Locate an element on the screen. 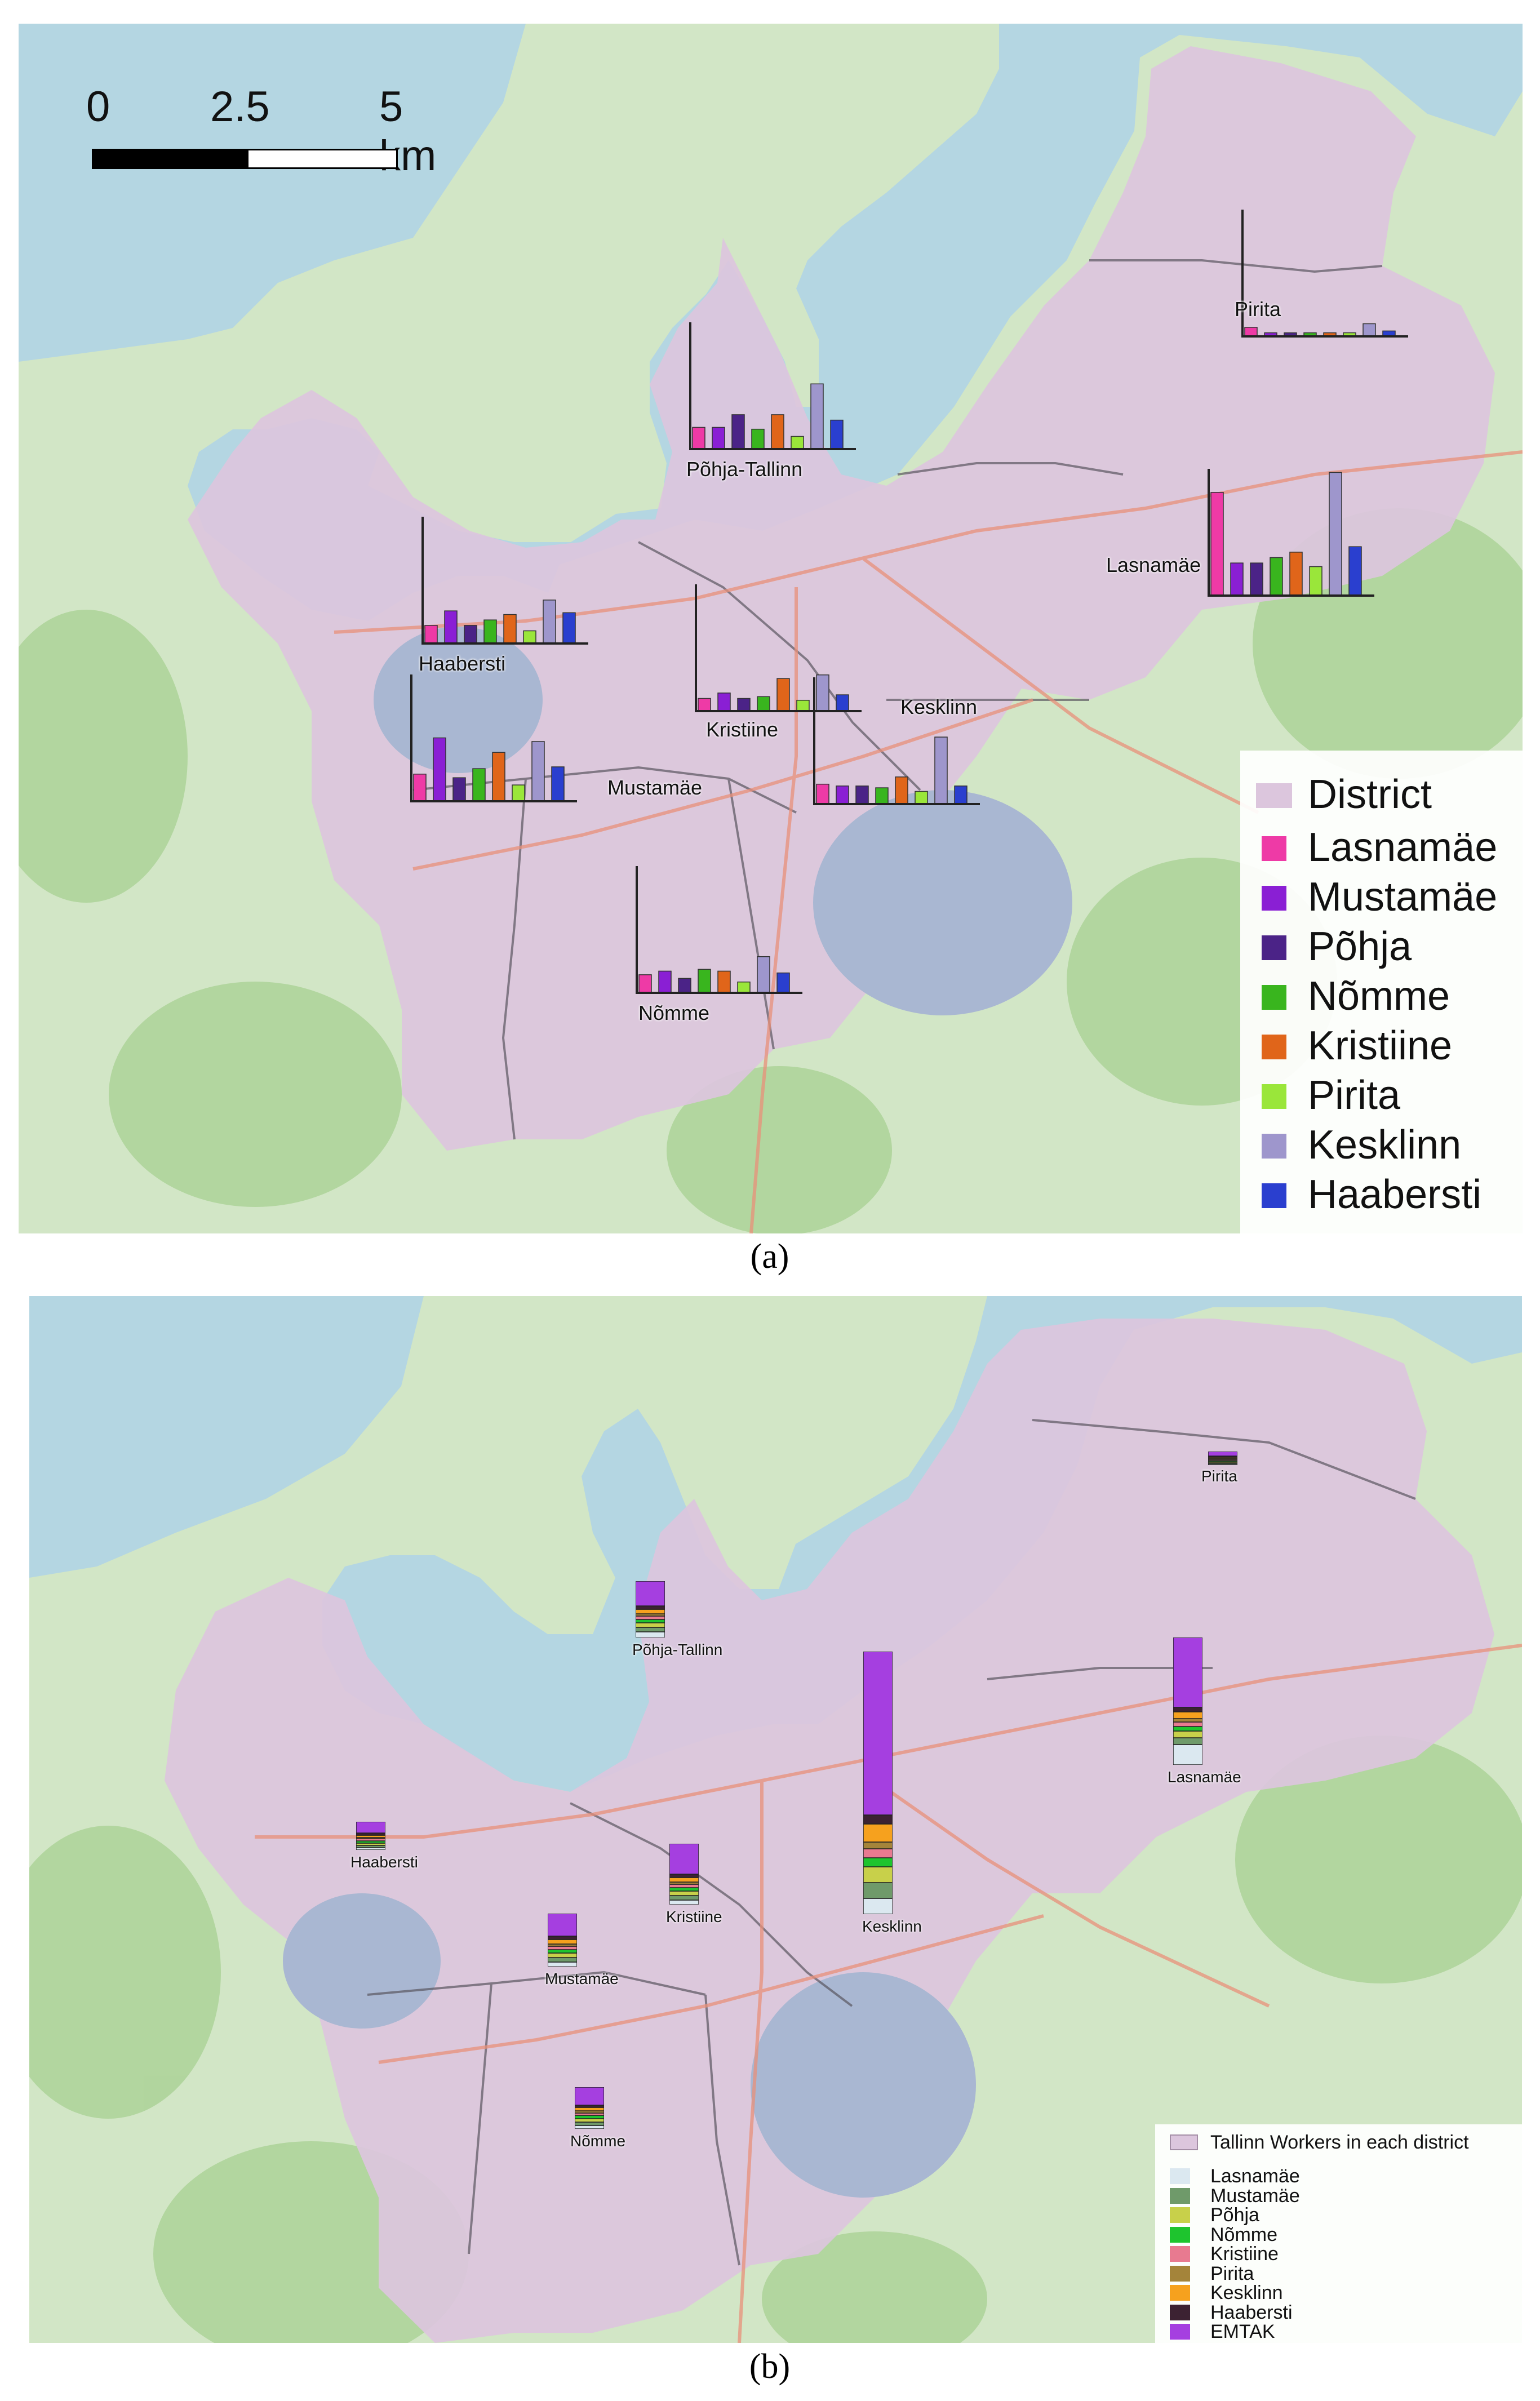  bar-chart-haabersti is located at coordinates (504, 581).